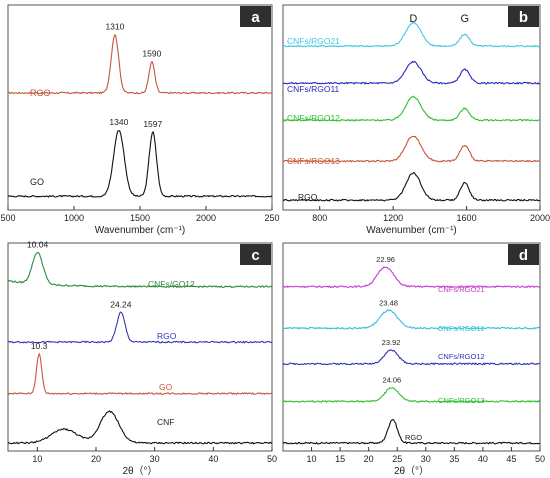 The width and height of the screenshot is (550, 478). What do you see at coordinates (38, 244) in the screenshot?
I see `peak-label: 10.04` at bounding box center [38, 244].